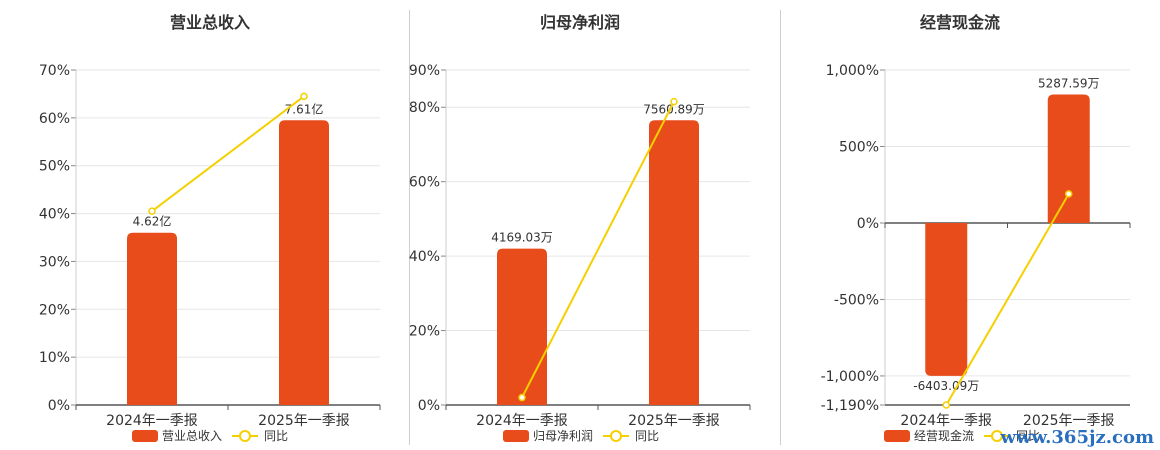 The height and width of the screenshot is (450, 1160). What do you see at coordinates (54, 358) in the screenshot?
I see `y-tick-label: 10%` at bounding box center [54, 358].